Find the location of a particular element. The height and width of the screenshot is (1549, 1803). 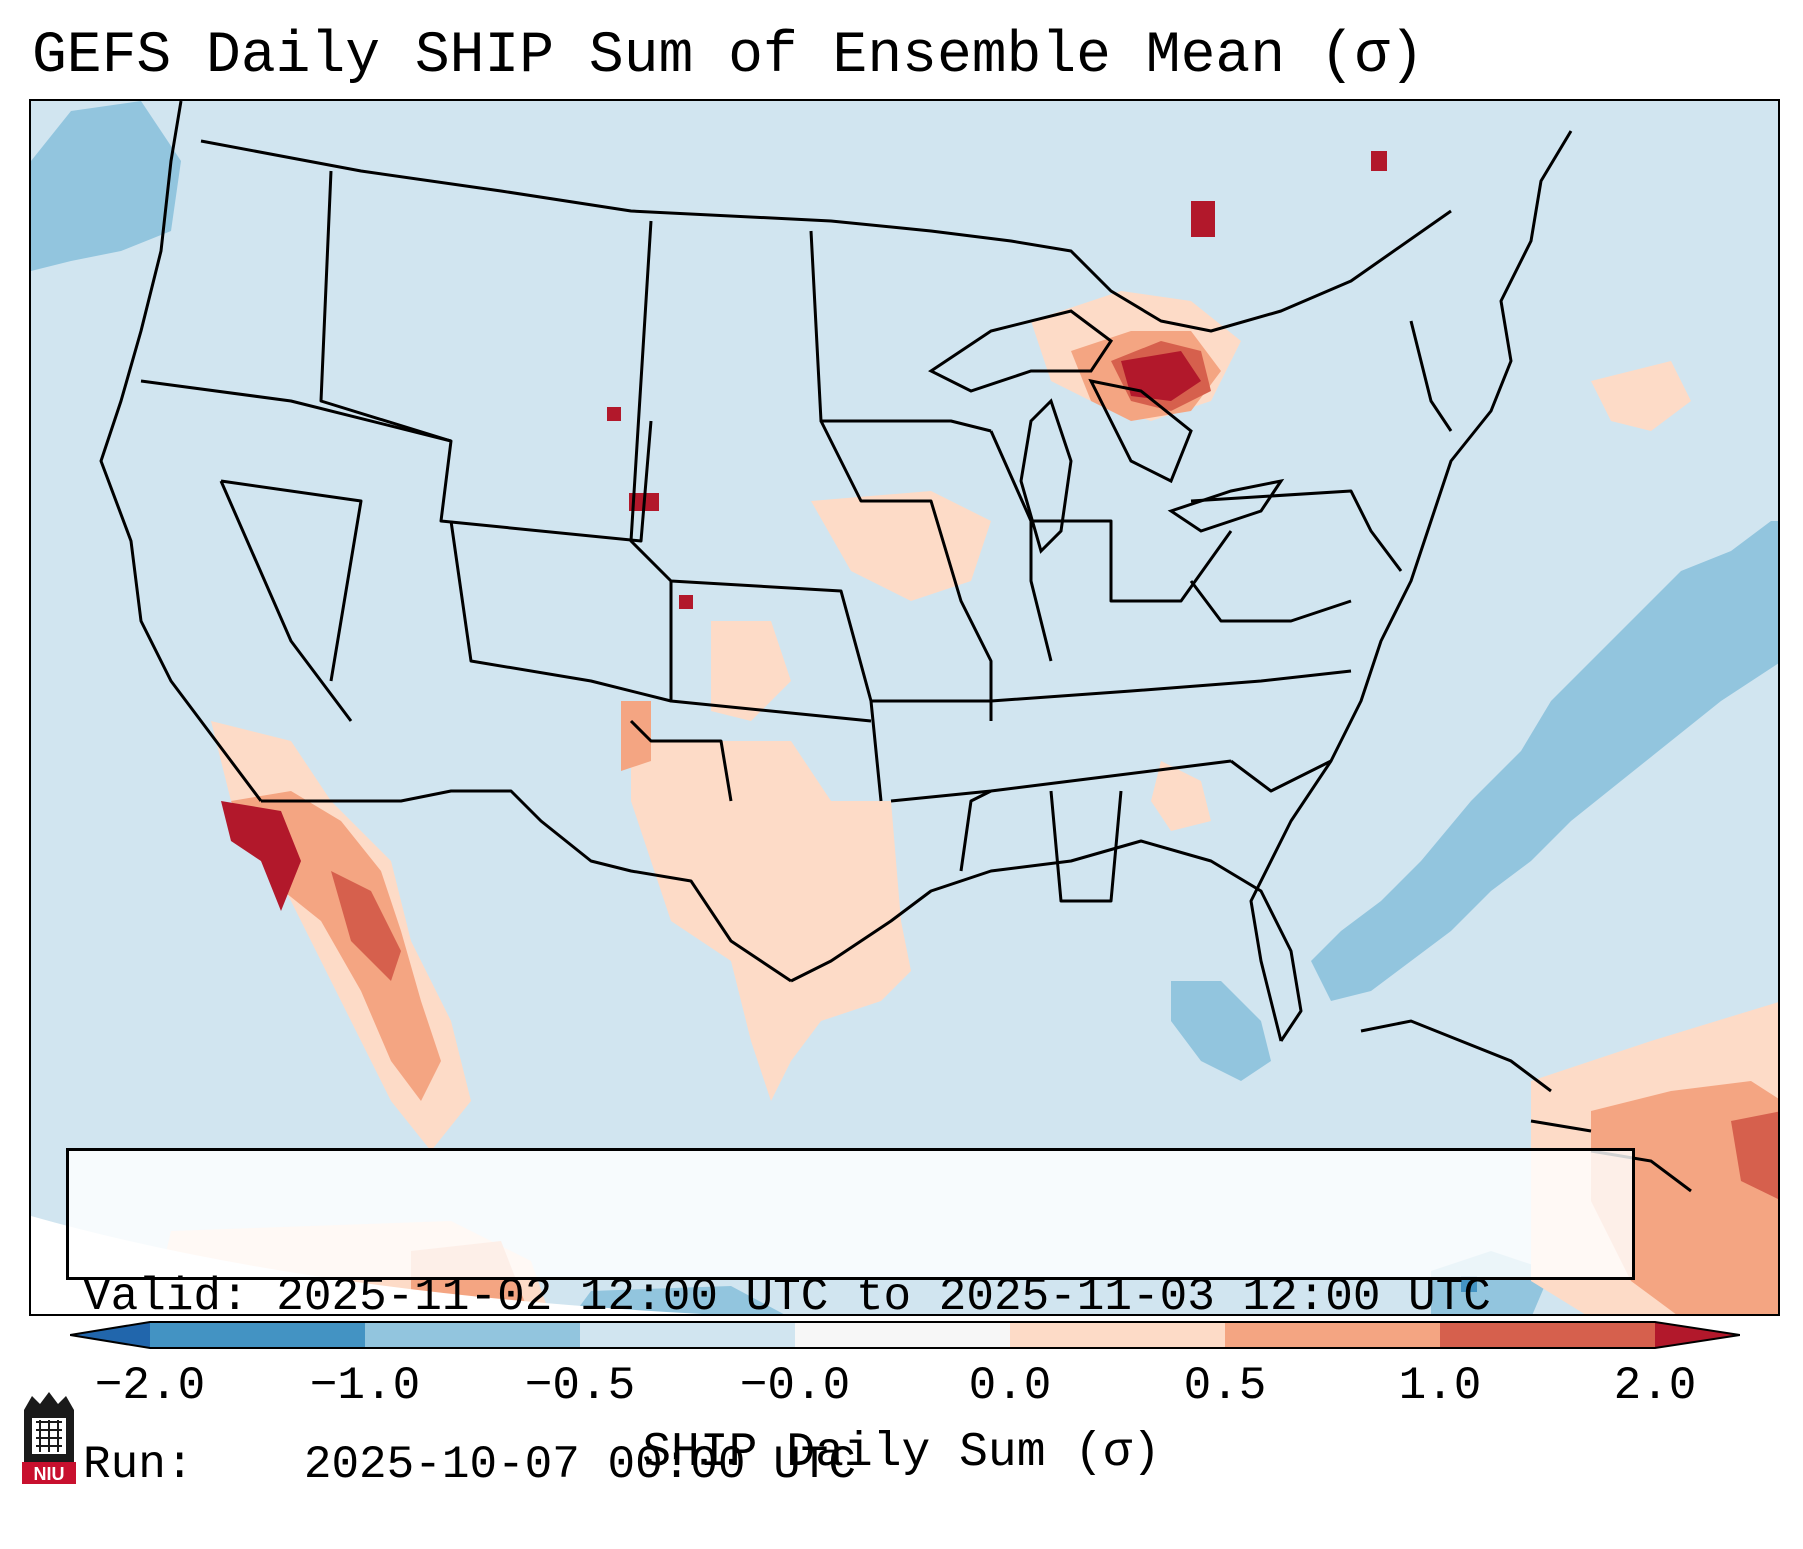

outside-domain-sw is located at coordinates (367, 1265).